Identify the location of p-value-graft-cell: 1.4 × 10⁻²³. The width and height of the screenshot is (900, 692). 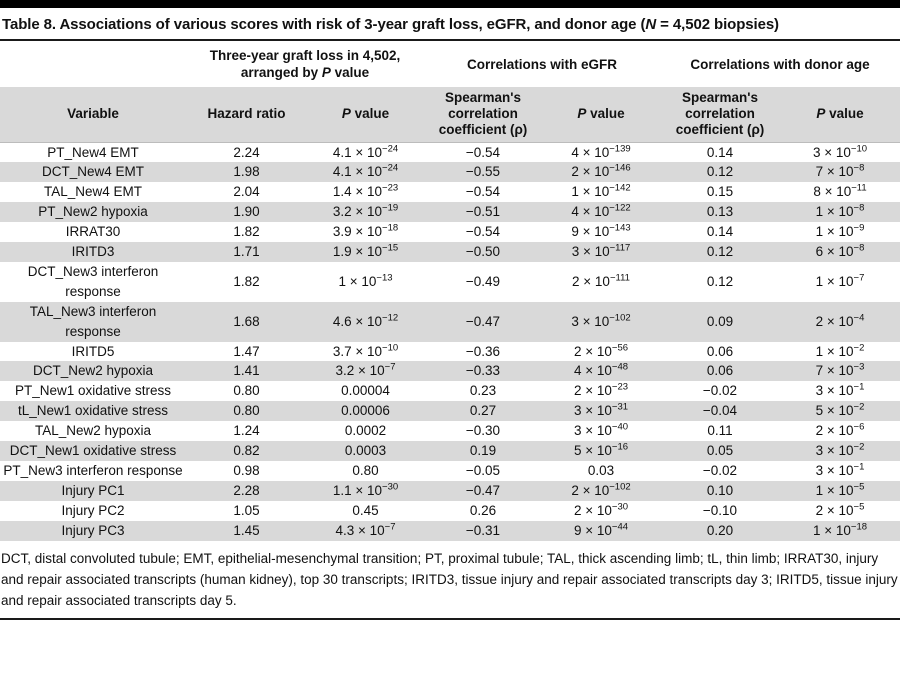
(365, 191).